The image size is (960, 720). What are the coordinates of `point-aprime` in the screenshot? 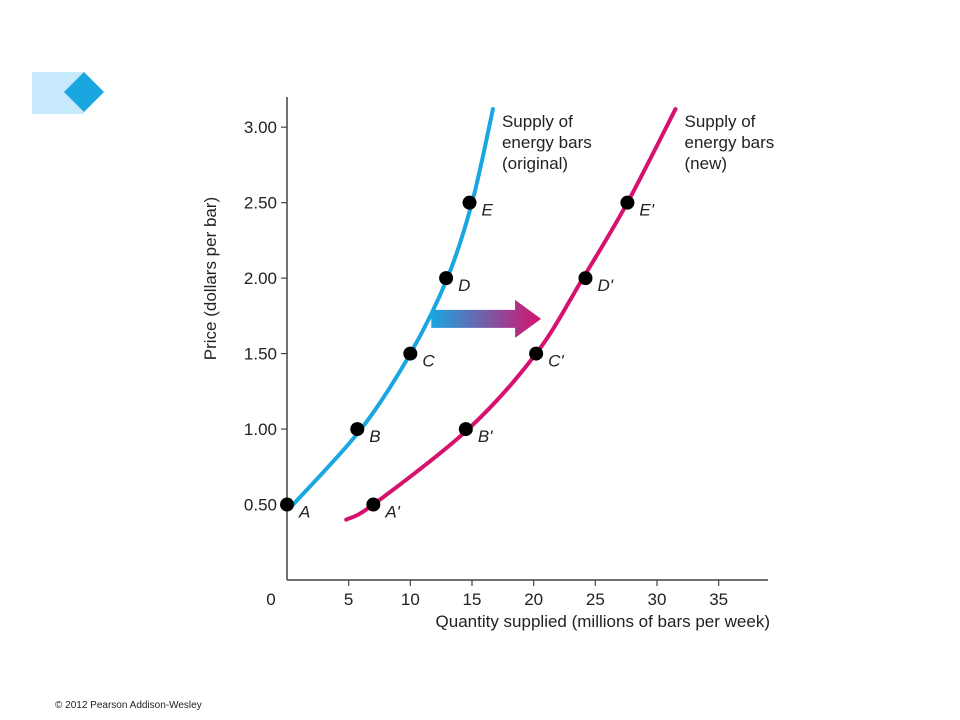 It's located at (373, 504).